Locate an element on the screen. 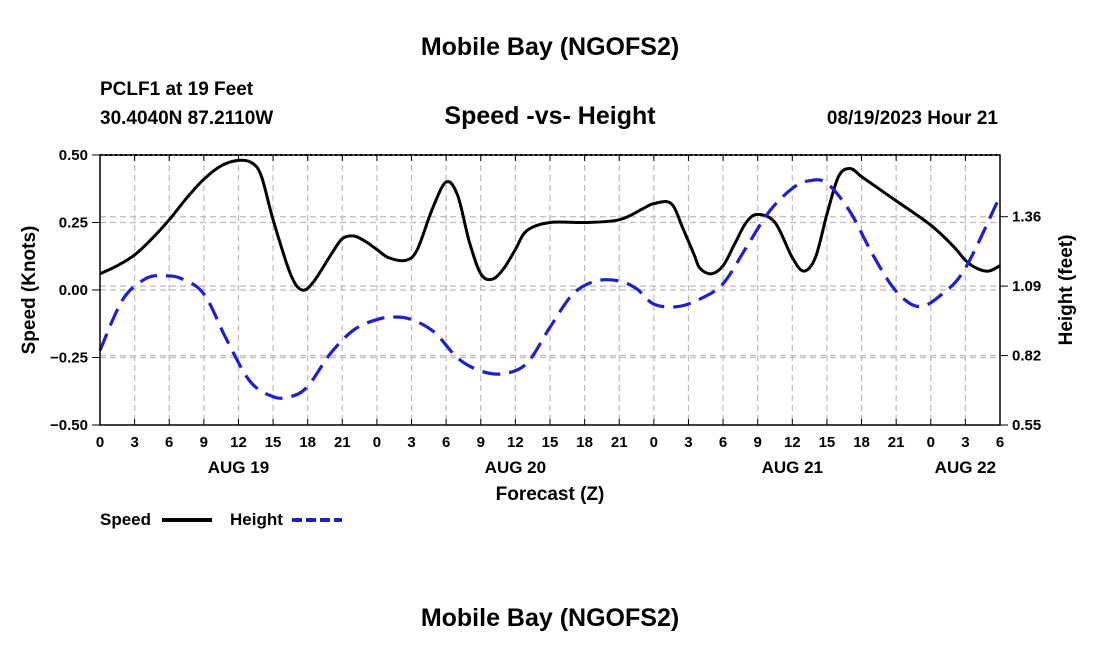 The image size is (1100, 650). y-left-tick-label: 0.00 is located at coordinates (73, 290).